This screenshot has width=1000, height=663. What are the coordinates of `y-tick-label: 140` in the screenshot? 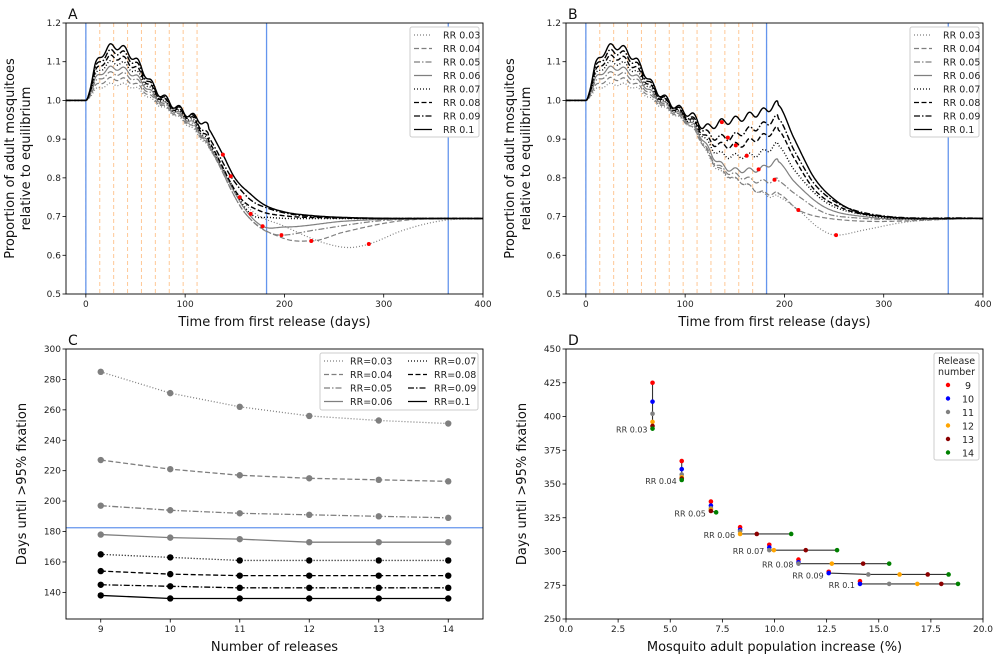 It's located at (52, 593).